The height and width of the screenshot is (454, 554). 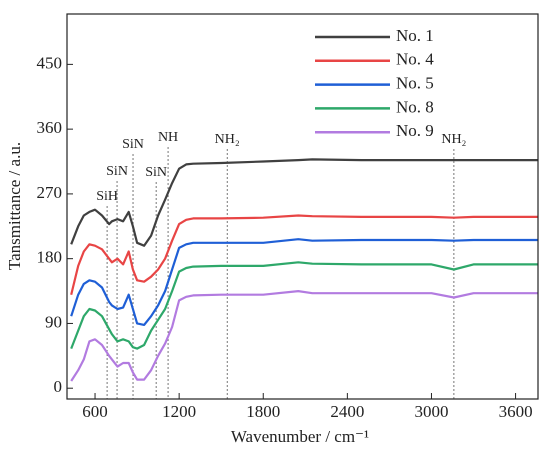 What do you see at coordinates (415, 106) in the screenshot?
I see `legend-label: No. 8` at bounding box center [415, 106].